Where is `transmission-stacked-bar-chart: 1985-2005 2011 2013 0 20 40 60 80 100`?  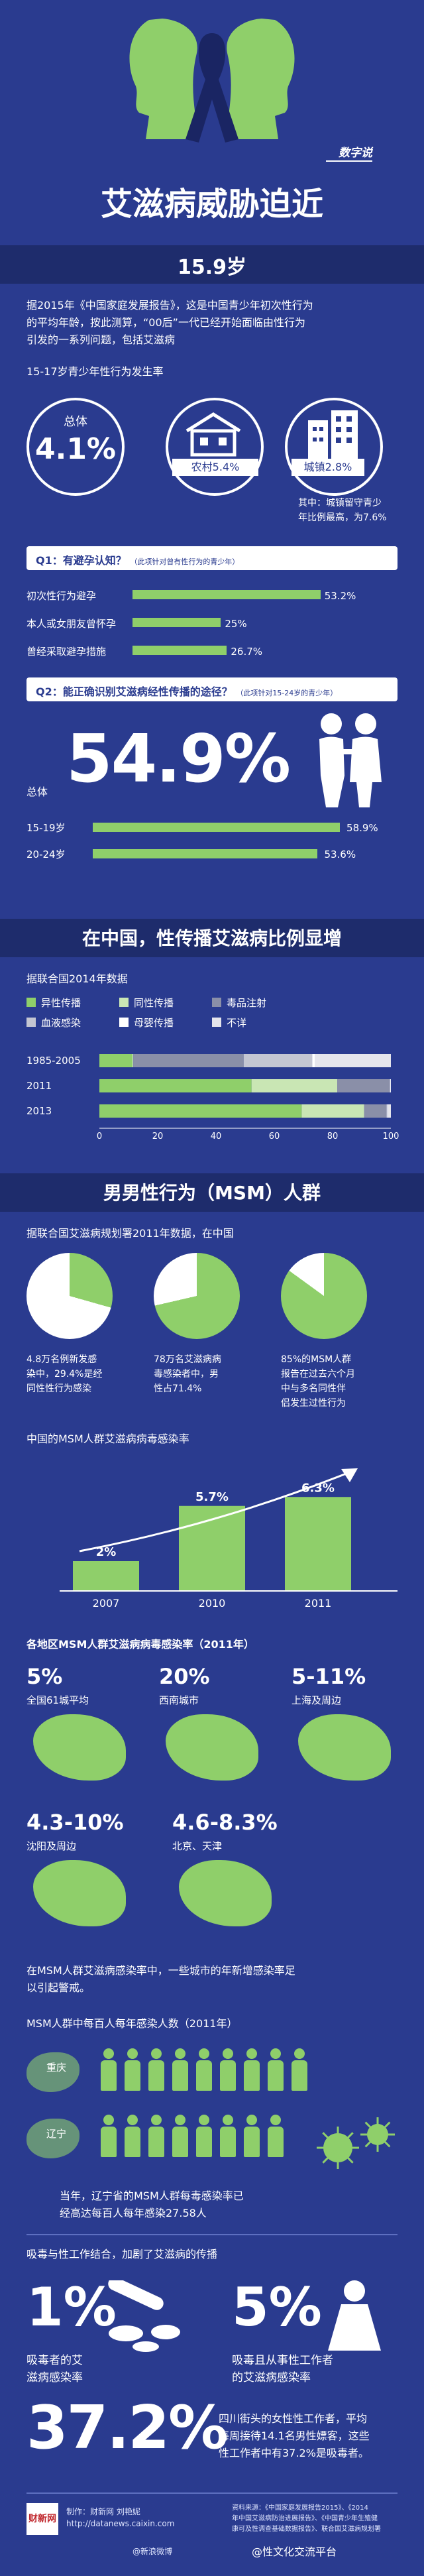 transmission-stacked-bar-chart: 1985-2005 2011 2013 0 20 40 60 80 100 is located at coordinates (212, 1097).